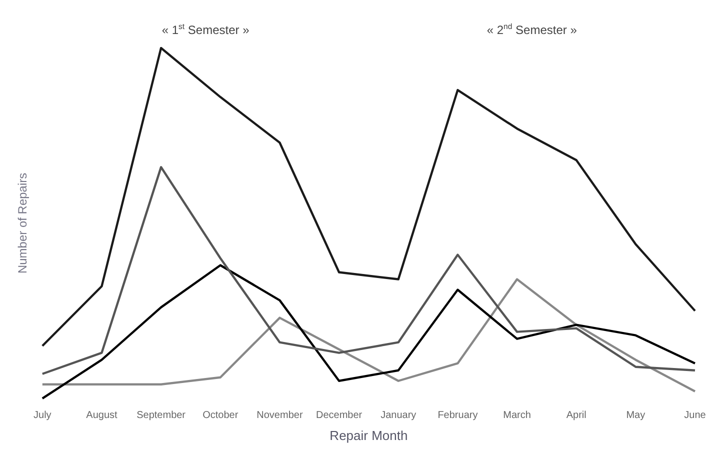 This screenshot has height=470, width=719. What do you see at coordinates (458, 416) in the screenshot?
I see `x-tick-label: February` at bounding box center [458, 416].